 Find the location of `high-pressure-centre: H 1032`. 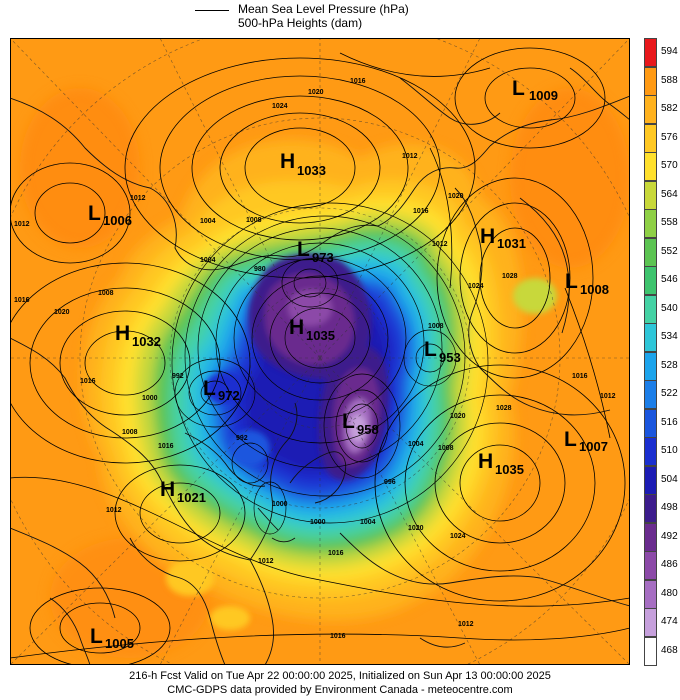

high-pressure-centre: H 1032 is located at coordinates (138, 335).